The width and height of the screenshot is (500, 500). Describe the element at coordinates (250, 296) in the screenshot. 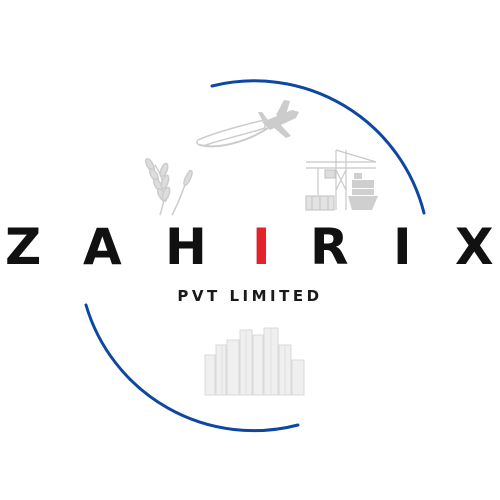

I see `tagline: PVT LIMITED` at that location.